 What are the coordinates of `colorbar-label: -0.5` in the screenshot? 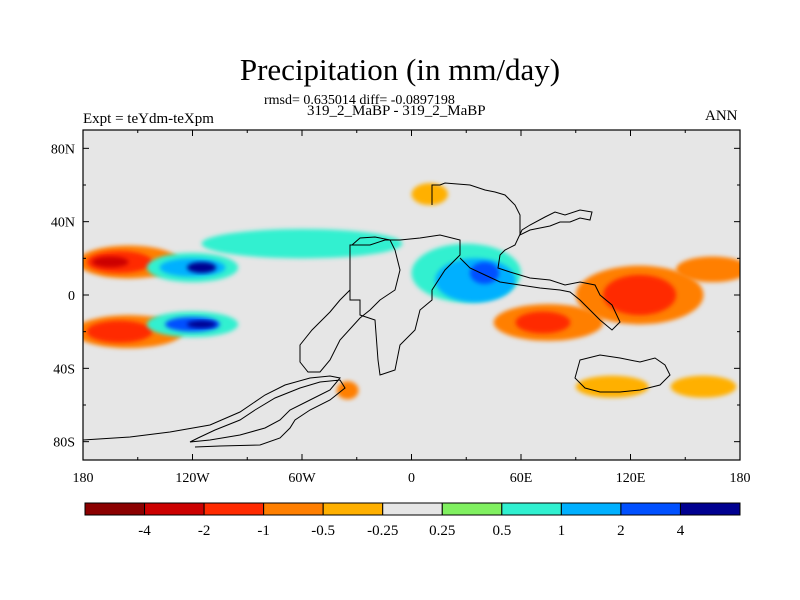 It's located at (323, 531).